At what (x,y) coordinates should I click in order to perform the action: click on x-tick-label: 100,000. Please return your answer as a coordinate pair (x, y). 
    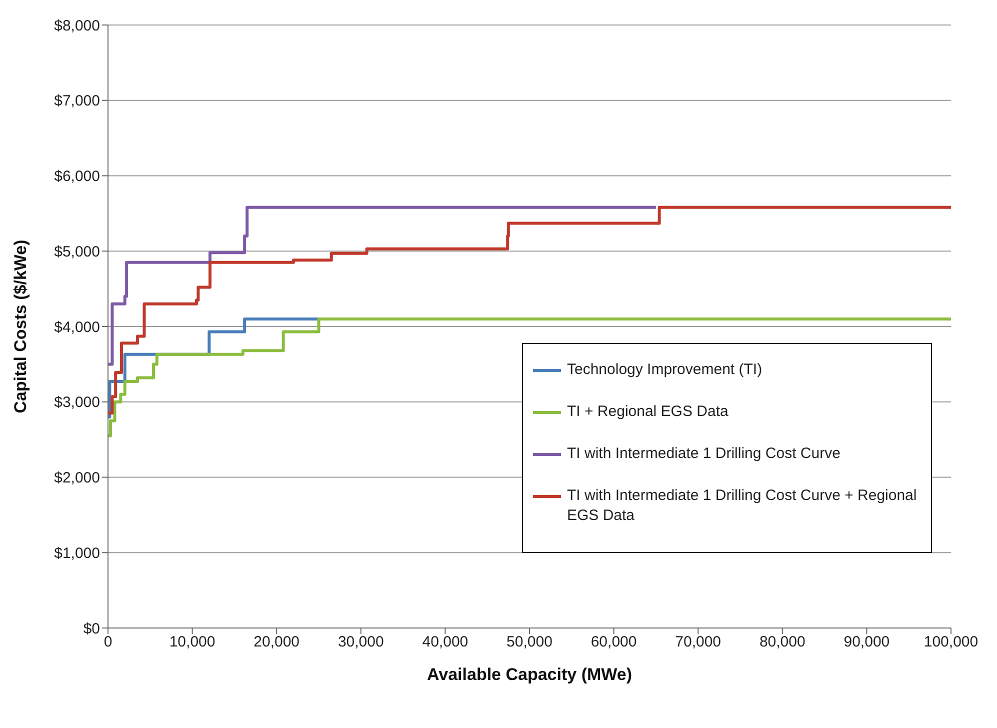
    Looking at the image, I should click on (951, 642).